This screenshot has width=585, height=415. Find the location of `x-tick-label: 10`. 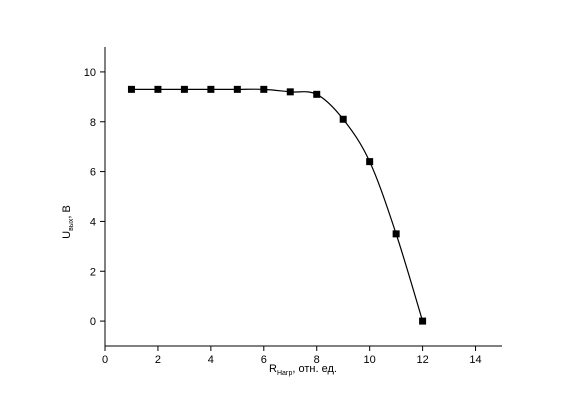

x-tick-label: 10 is located at coordinates (370, 360).